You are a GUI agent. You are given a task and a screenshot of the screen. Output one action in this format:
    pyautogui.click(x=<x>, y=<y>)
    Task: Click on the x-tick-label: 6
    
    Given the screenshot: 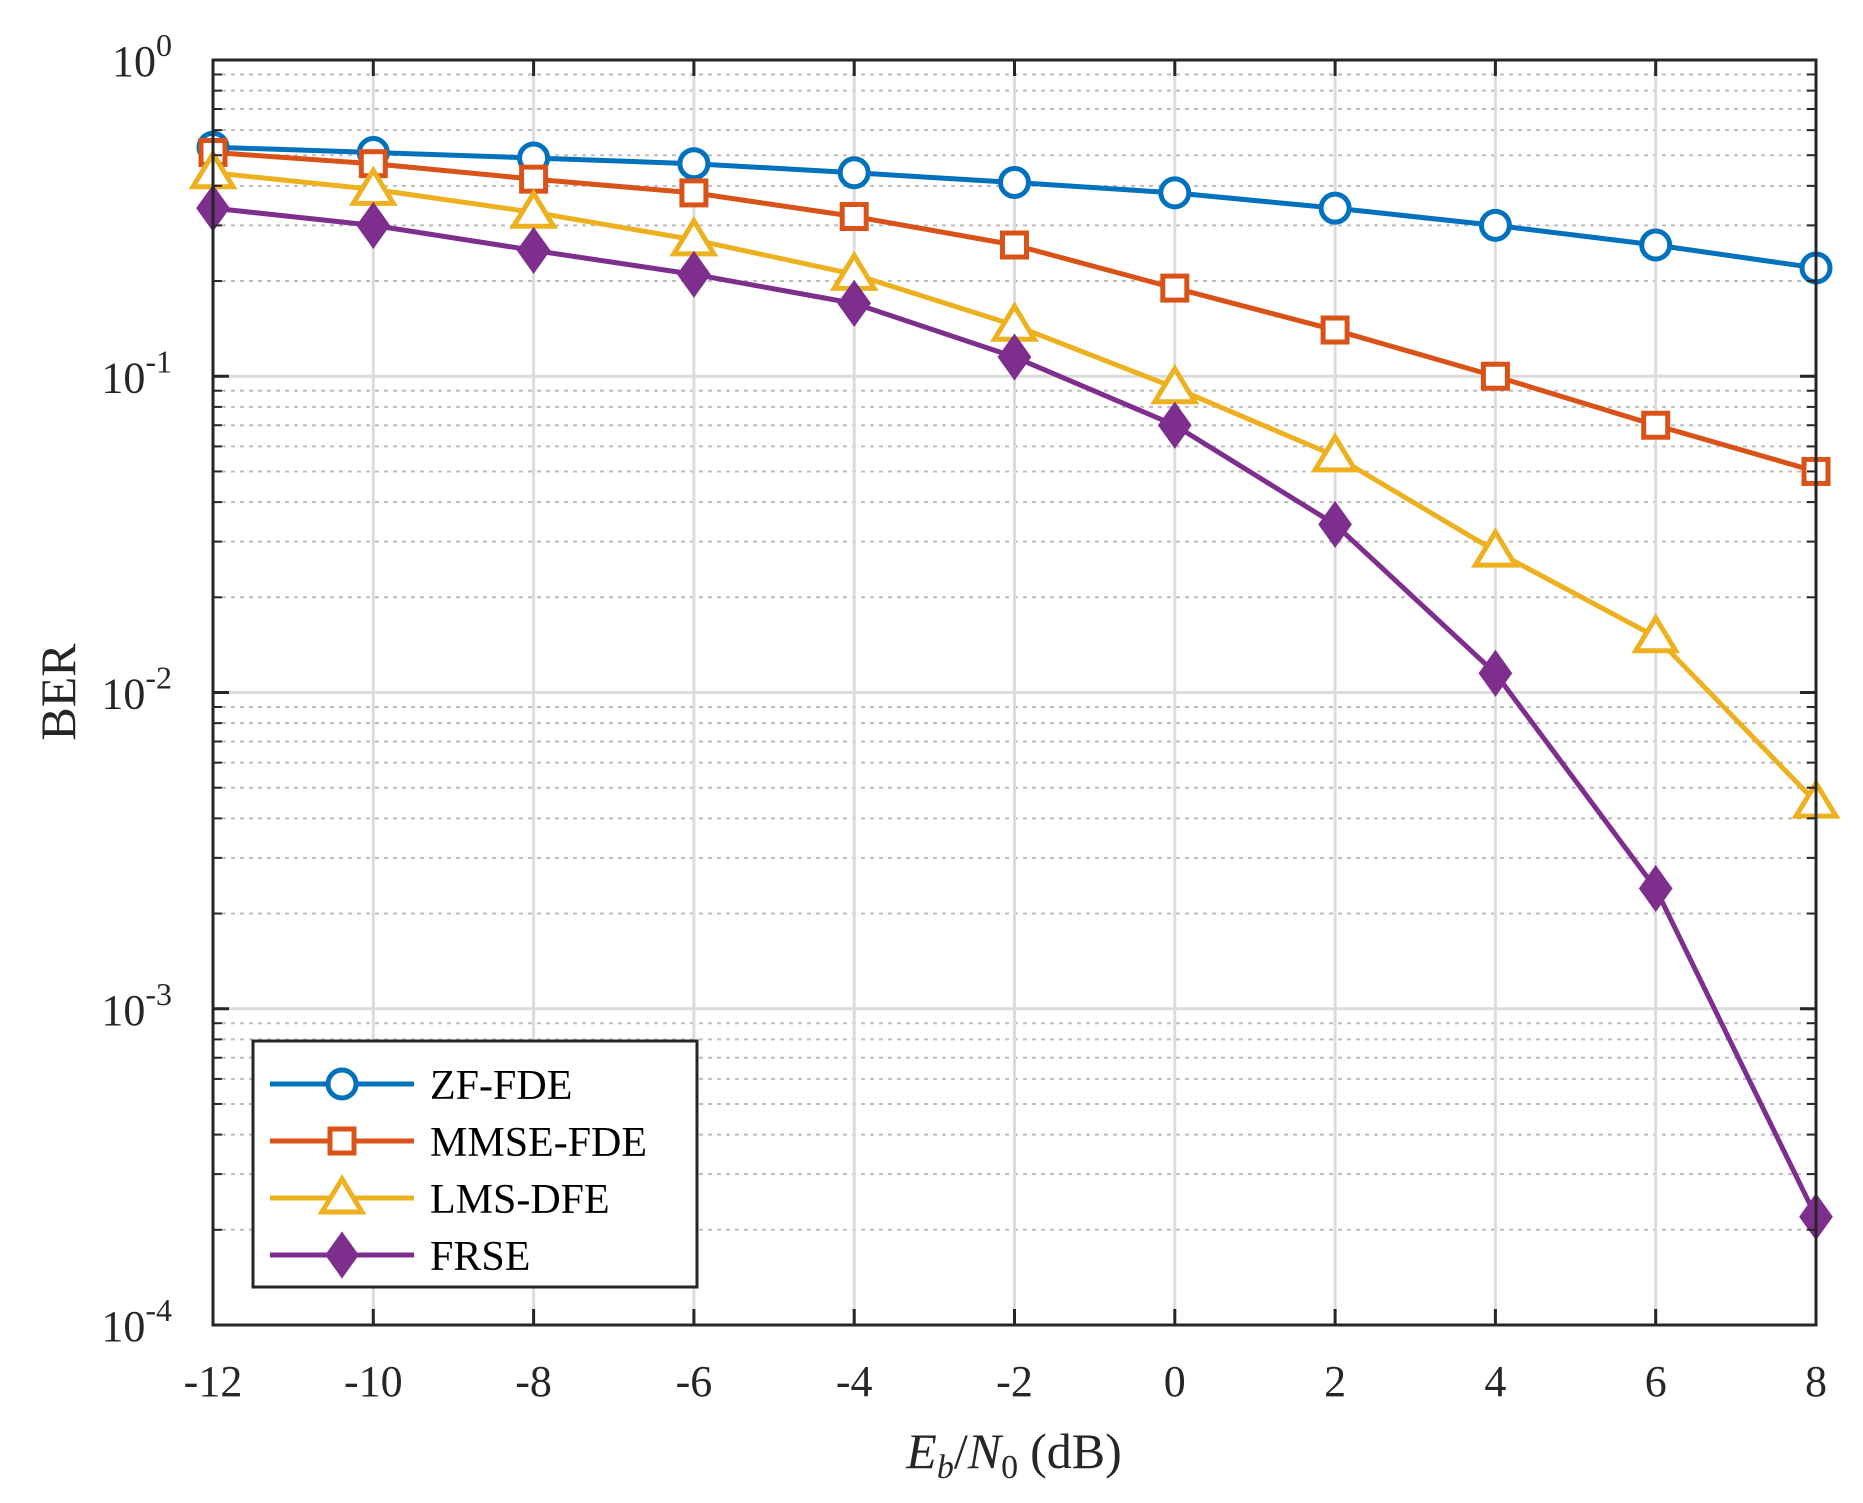 What is the action you would take?
    pyautogui.click(x=1656, y=1381)
    